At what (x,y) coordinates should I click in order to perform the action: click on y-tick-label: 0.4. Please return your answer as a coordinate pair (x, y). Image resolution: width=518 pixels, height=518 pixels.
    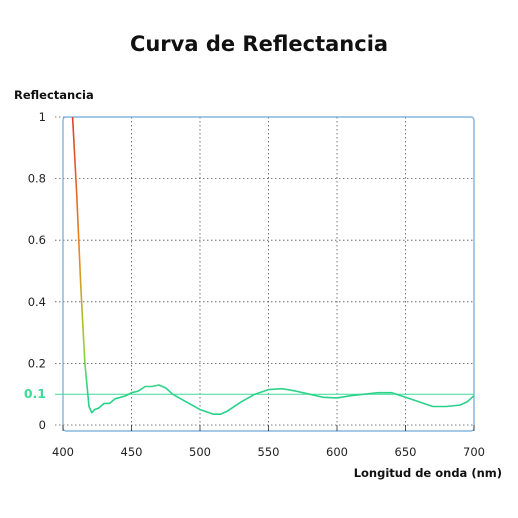
    Looking at the image, I should click on (37, 302).